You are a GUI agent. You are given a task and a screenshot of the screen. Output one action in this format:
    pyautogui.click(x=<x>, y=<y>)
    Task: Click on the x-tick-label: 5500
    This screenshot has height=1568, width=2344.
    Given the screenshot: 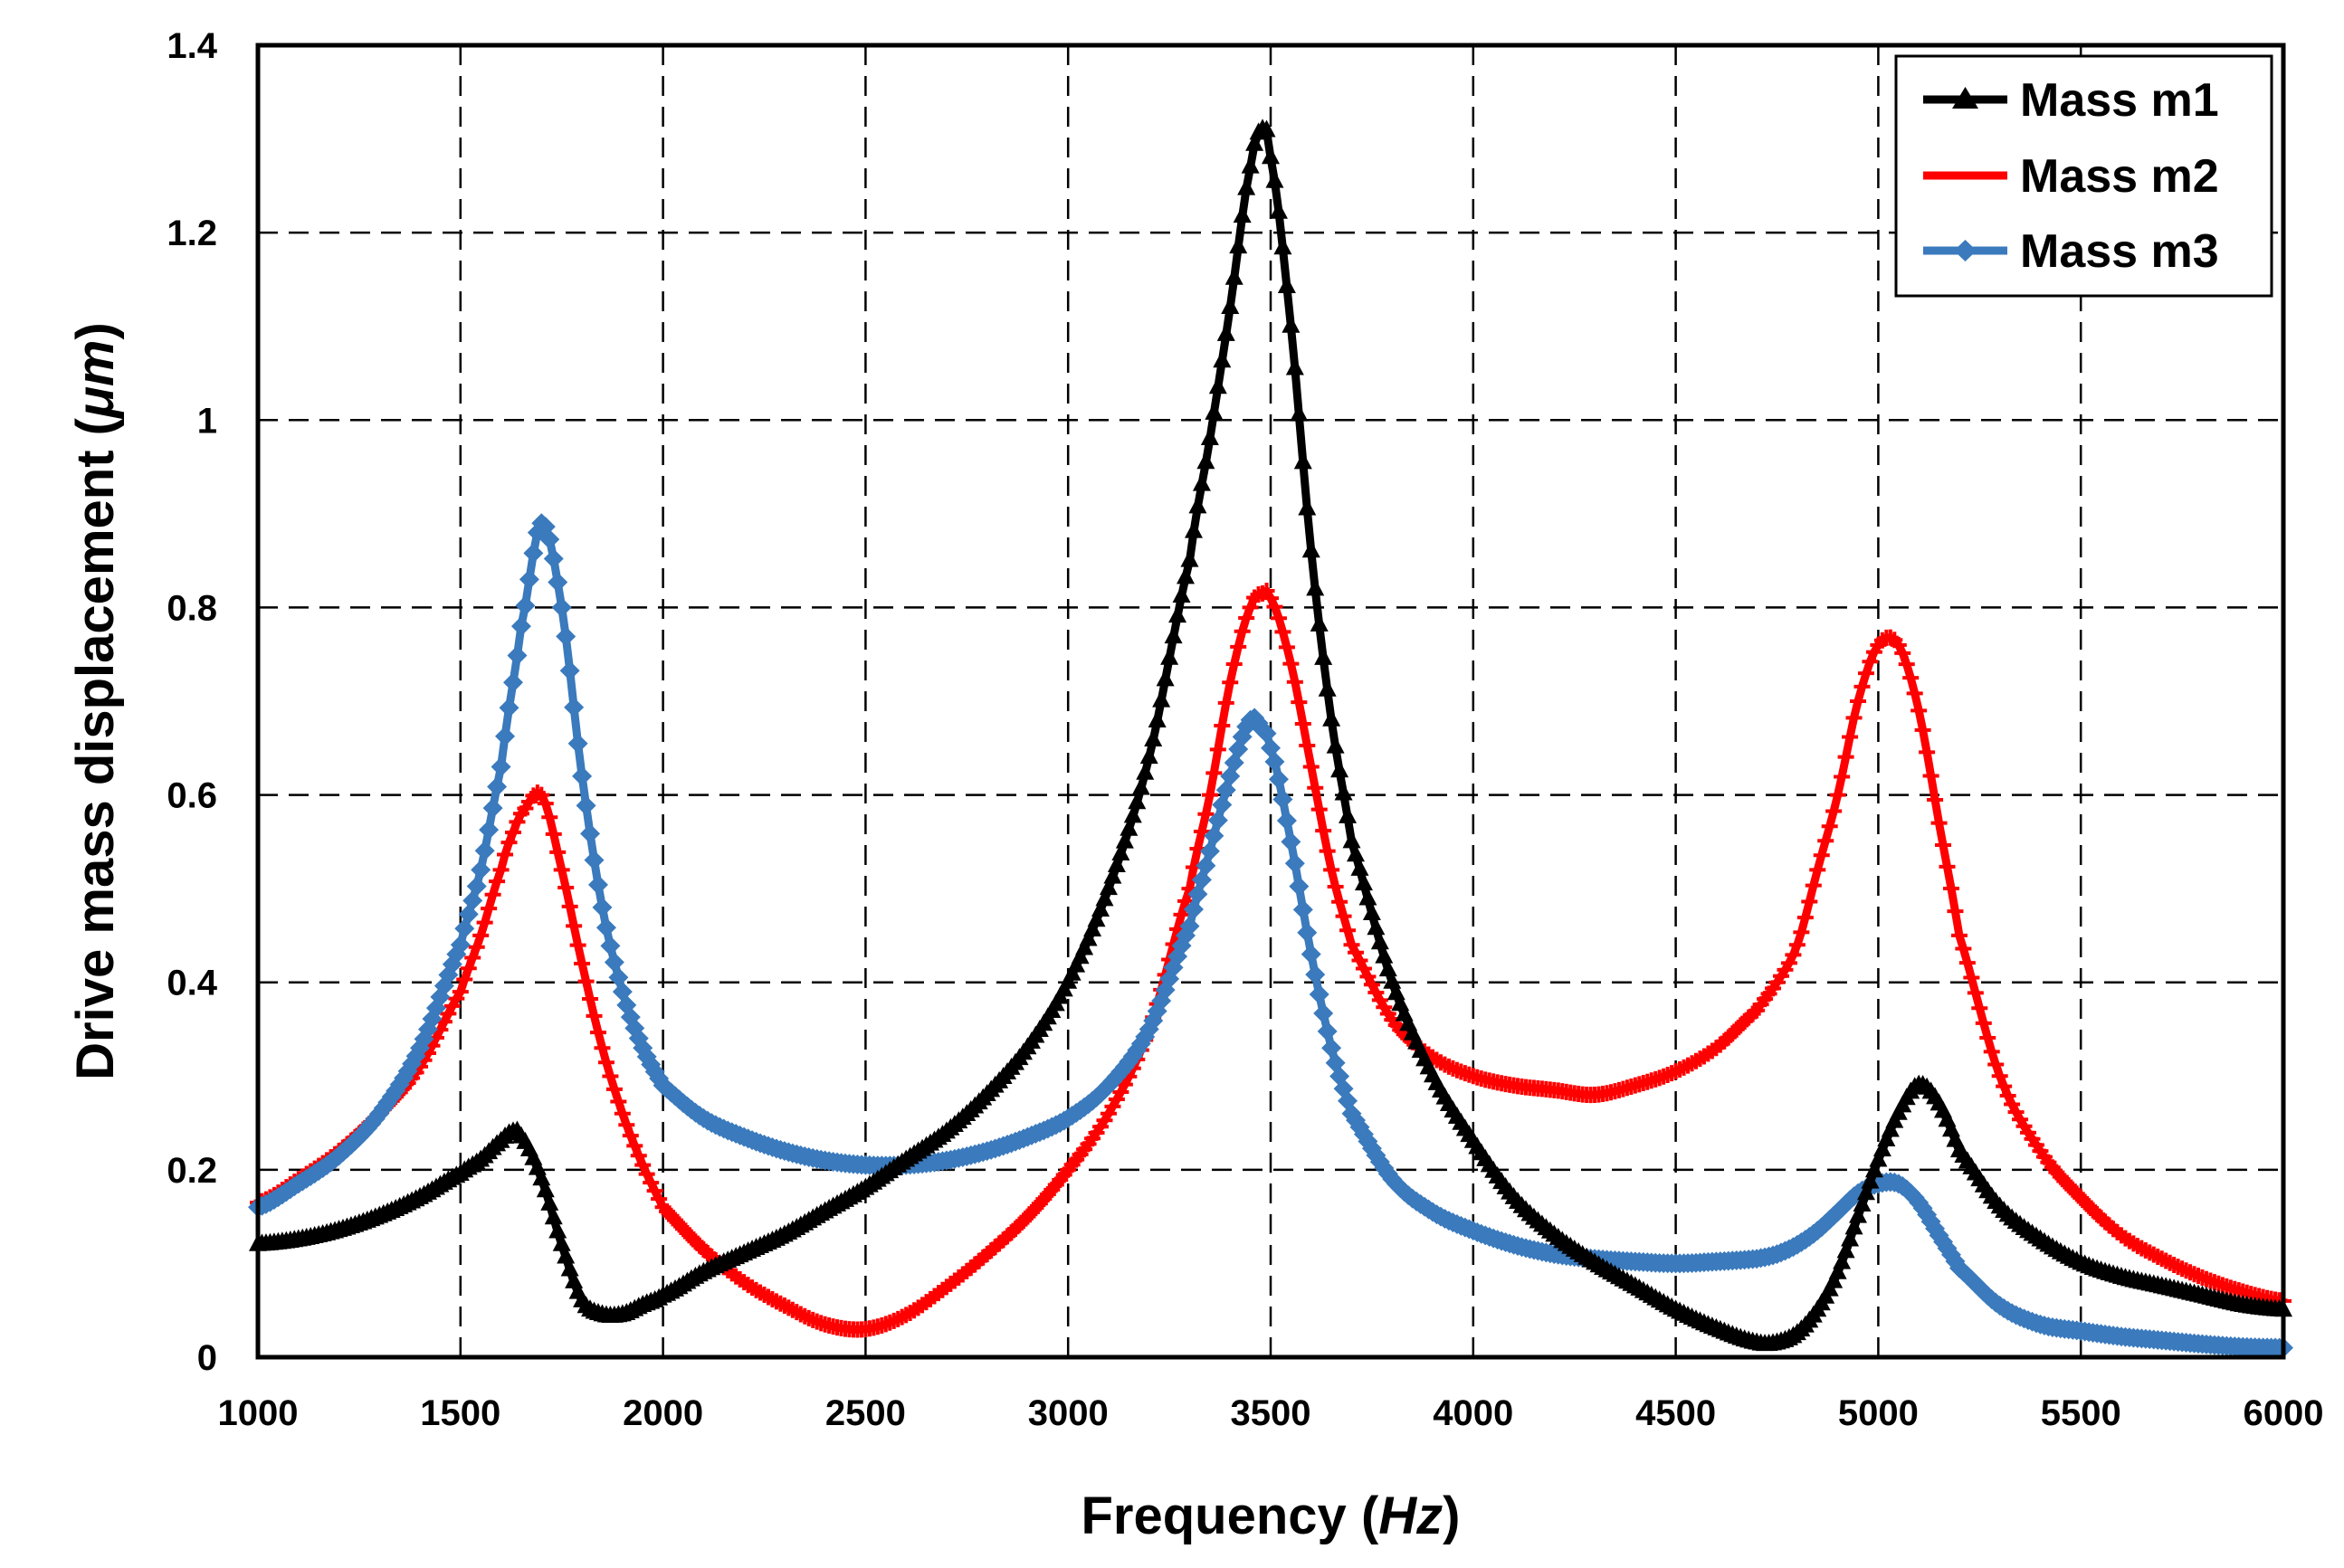 What is the action you would take?
    pyautogui.click(x=2081, y=1413)
    